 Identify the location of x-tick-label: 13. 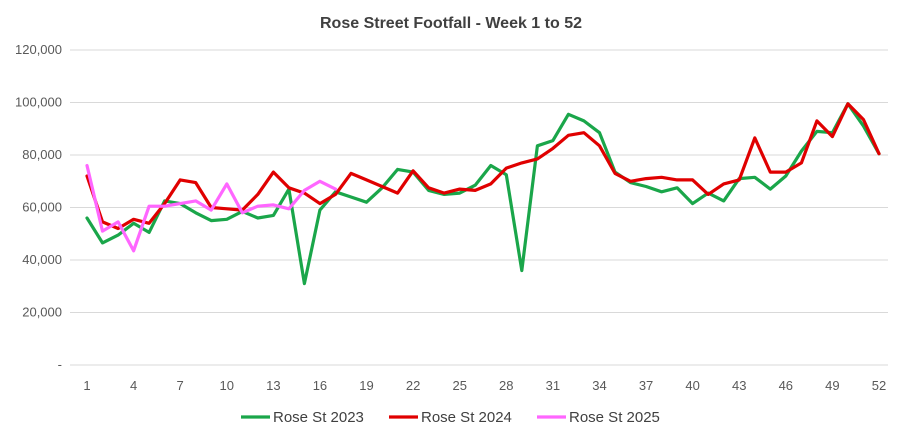
(273, 385).